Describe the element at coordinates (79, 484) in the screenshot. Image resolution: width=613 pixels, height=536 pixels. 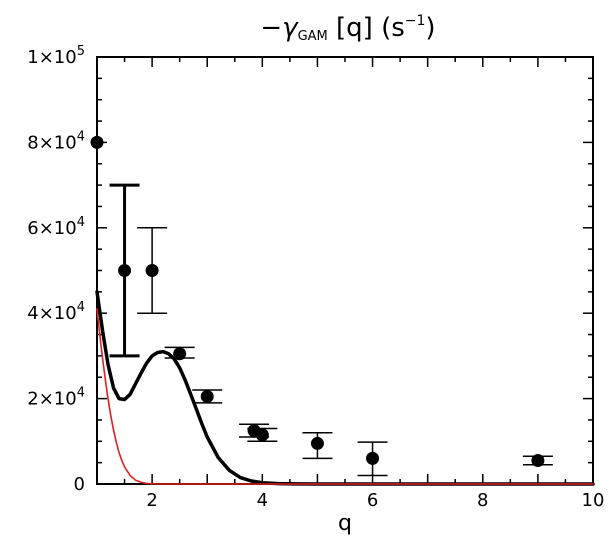
I see `y-tick-label: 0` at that location.